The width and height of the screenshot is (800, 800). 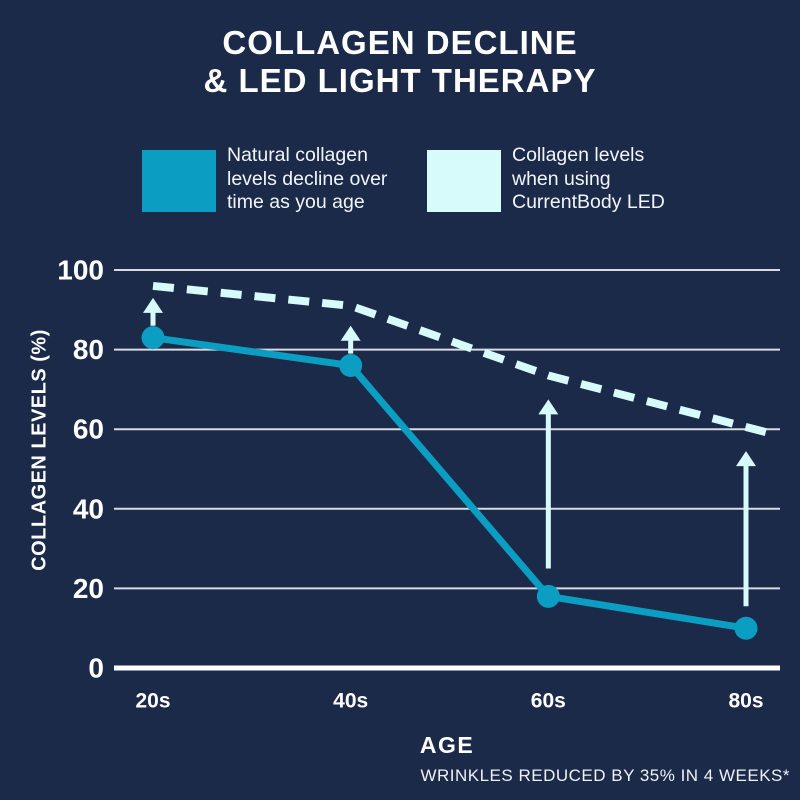 I want to click on page-title: COLLAGEN DECLINE & LED LIGHT THERAPY, so click(x=400, y=62).